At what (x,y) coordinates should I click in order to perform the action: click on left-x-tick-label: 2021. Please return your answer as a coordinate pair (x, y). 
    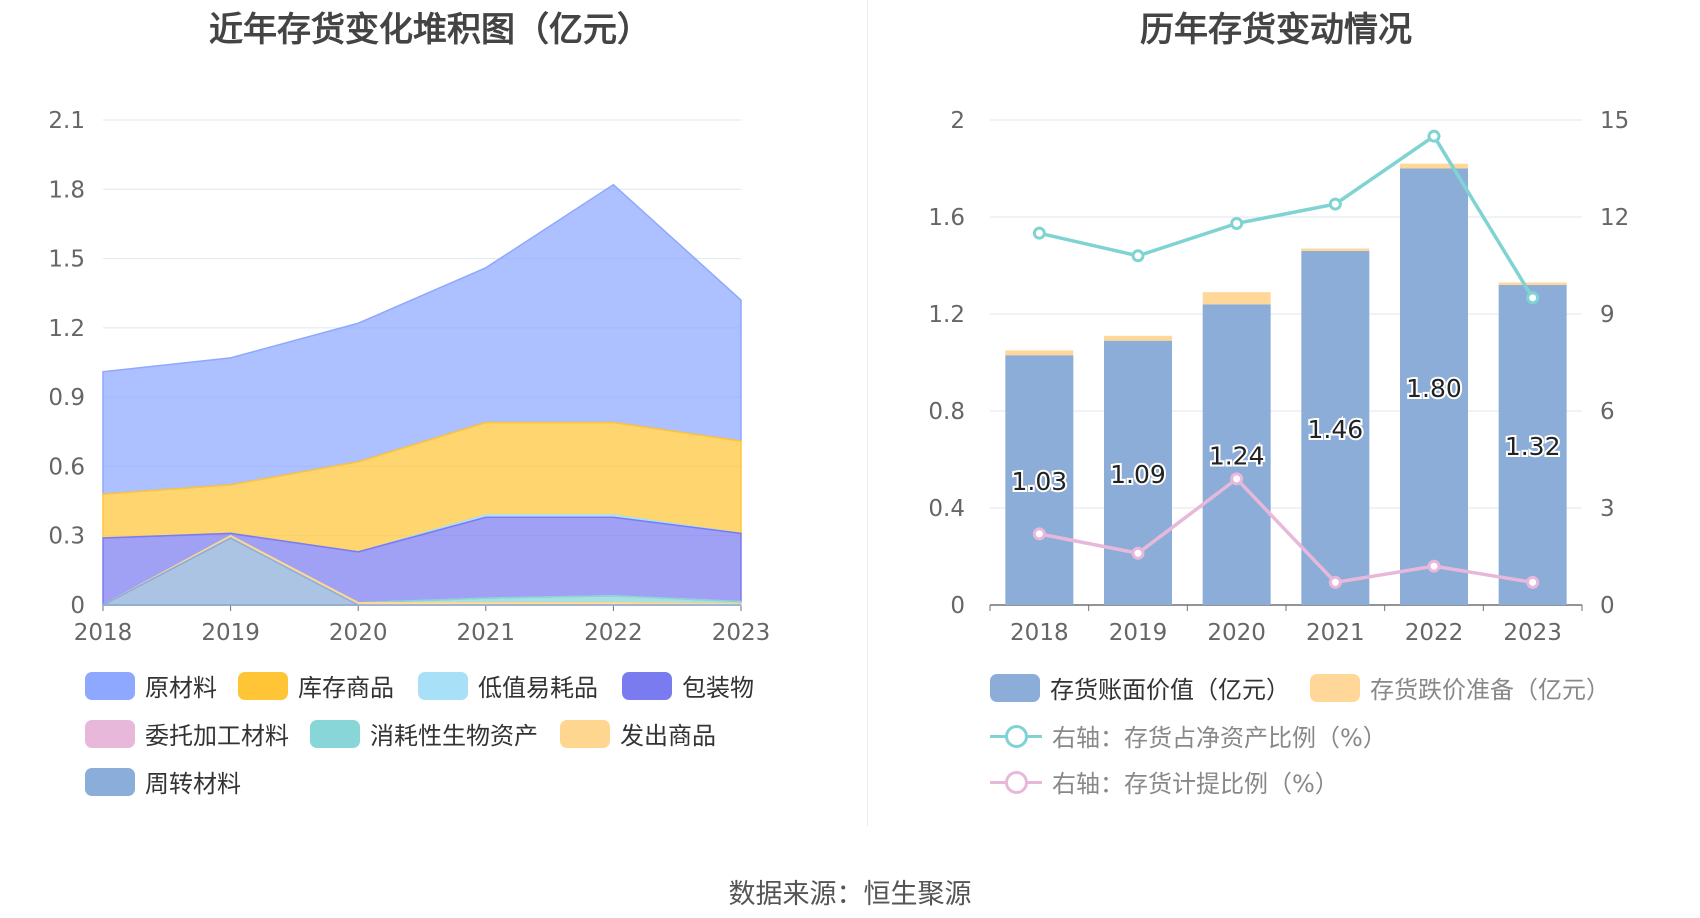
    Looking at the image, I should click on (486, 633).